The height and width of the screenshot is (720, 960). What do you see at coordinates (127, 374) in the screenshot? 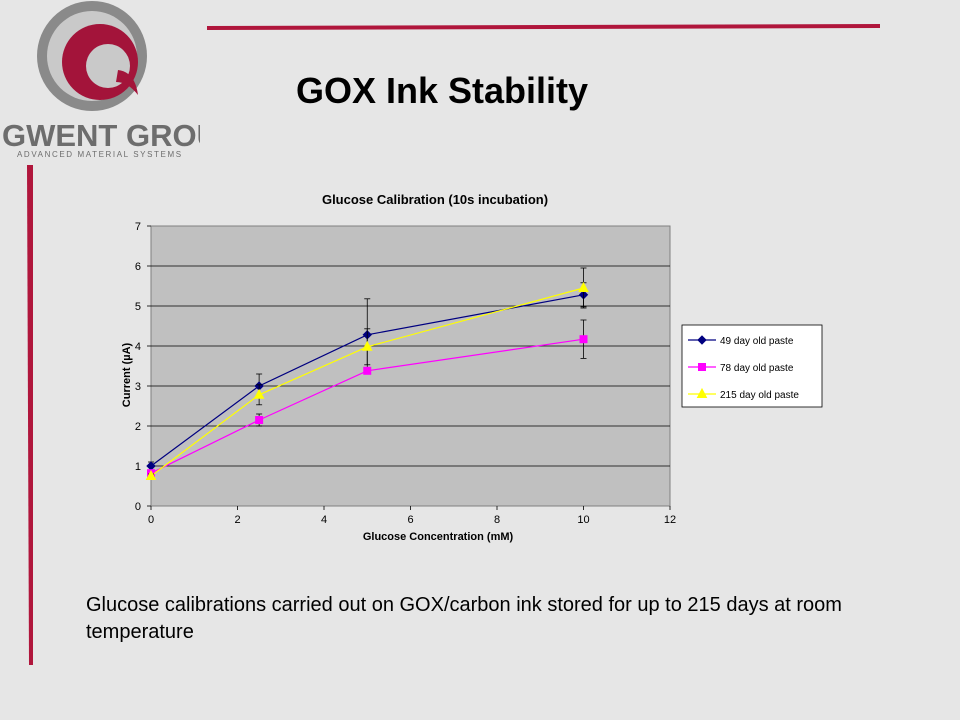
I see `y-axis-label: Current (µA)` at bounding box center [127, 374].